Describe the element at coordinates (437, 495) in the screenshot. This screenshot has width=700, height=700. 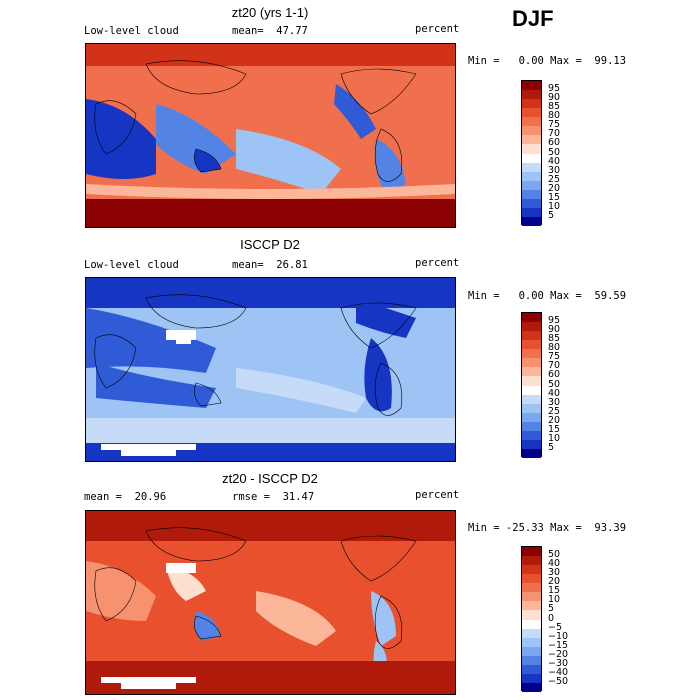
I see `panel3-units: percent` at that location.